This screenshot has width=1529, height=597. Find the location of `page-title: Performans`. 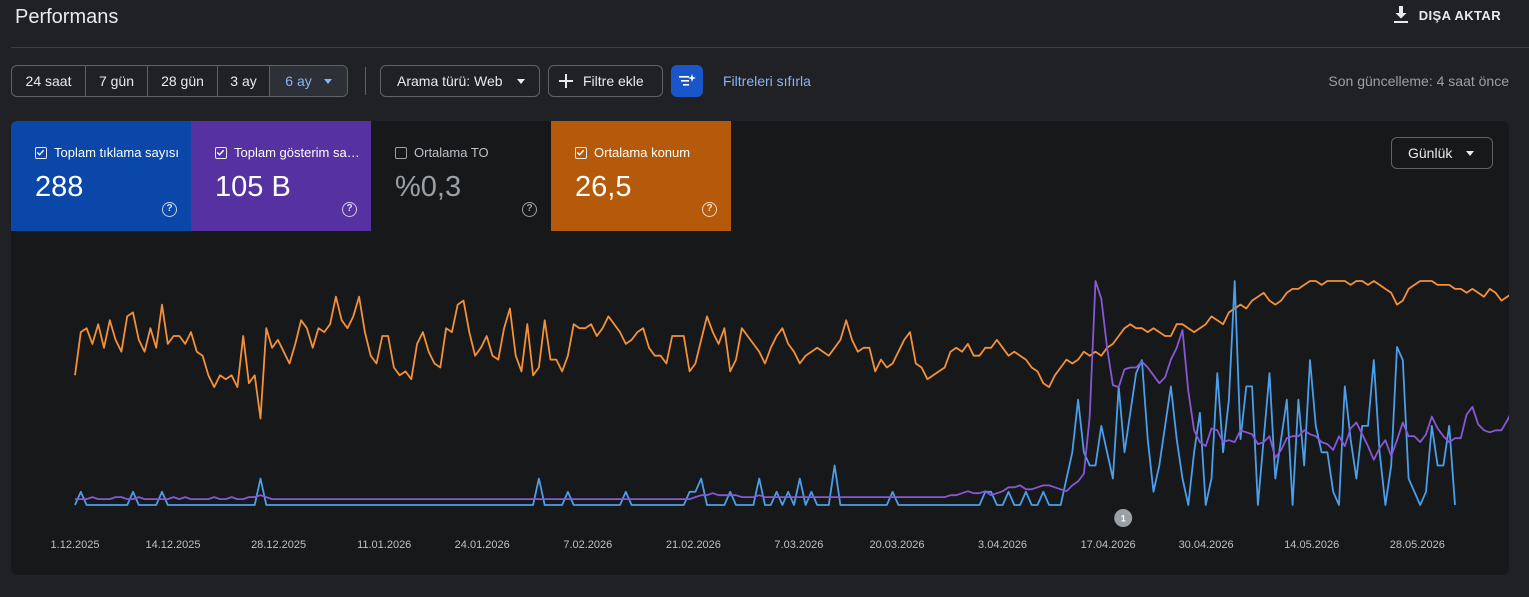

page-title: Performans is located at coordinates (67, 17).